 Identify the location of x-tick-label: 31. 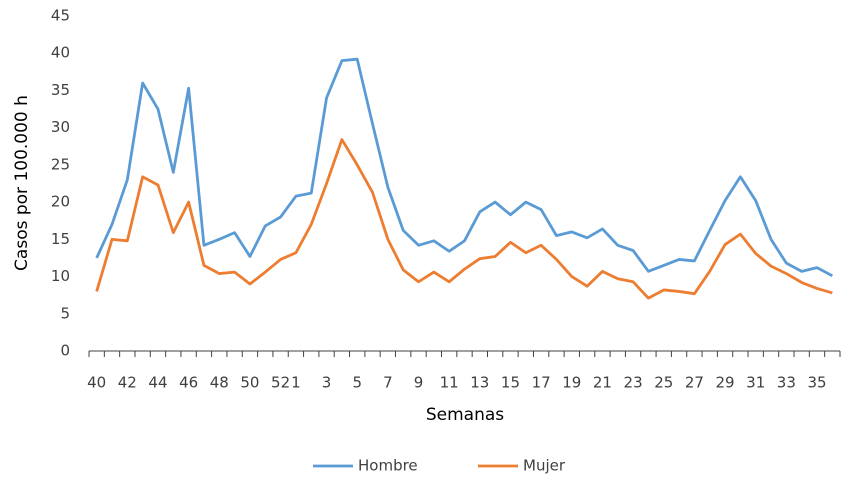
(755, 383).